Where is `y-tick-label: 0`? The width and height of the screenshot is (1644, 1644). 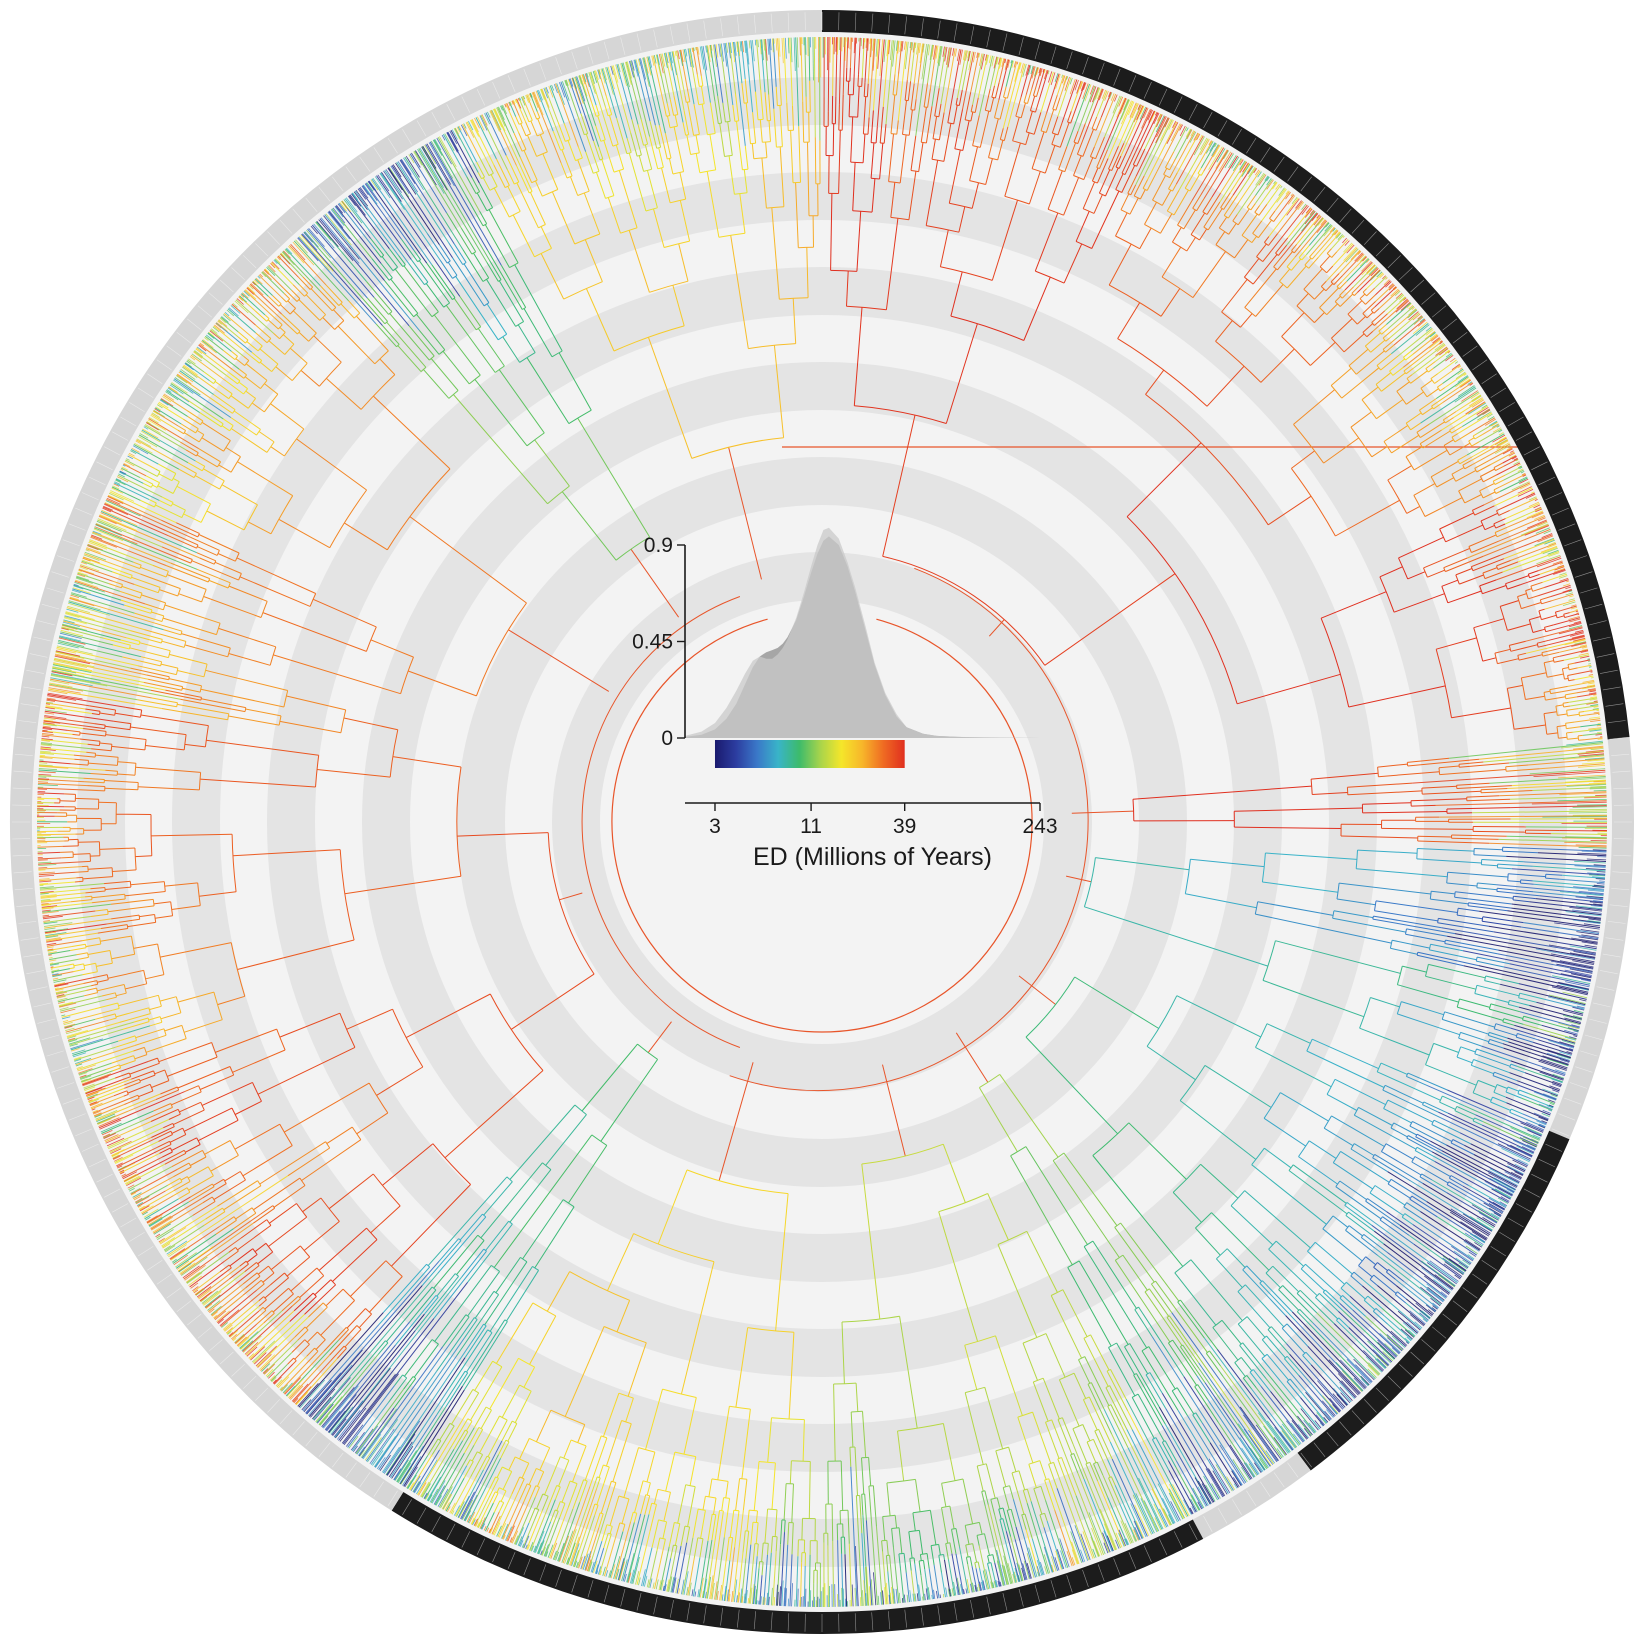 y-tick-label: 0 is located at coordinates (667, 738).